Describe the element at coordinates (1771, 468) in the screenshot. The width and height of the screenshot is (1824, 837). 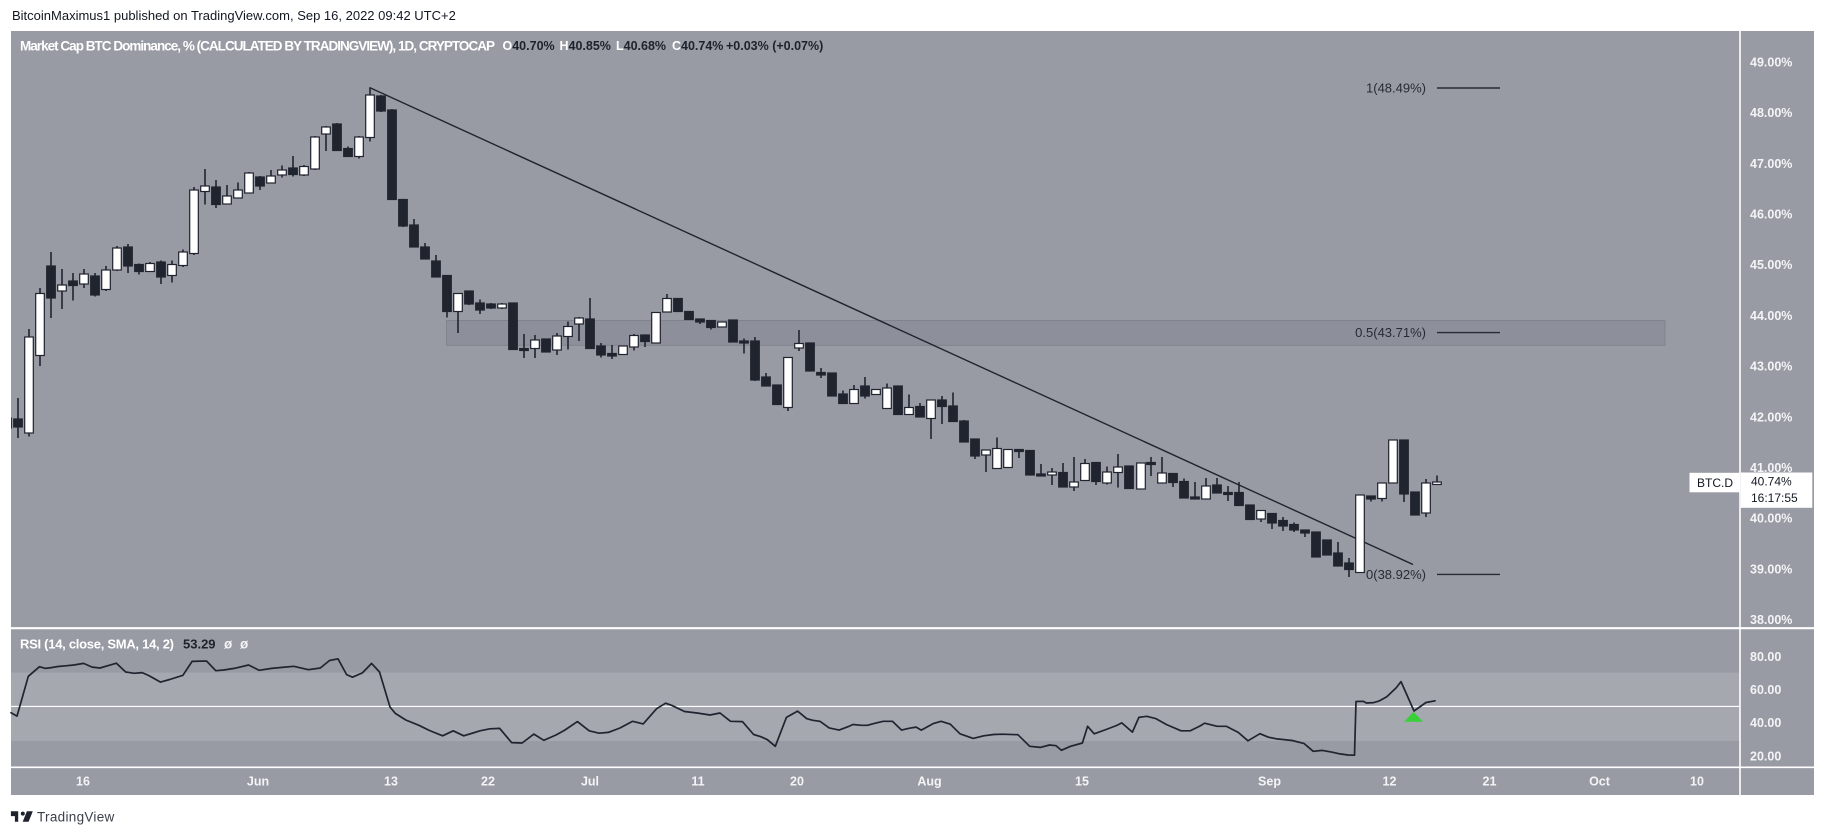
I see `svg-text: 41.00%` at that location.